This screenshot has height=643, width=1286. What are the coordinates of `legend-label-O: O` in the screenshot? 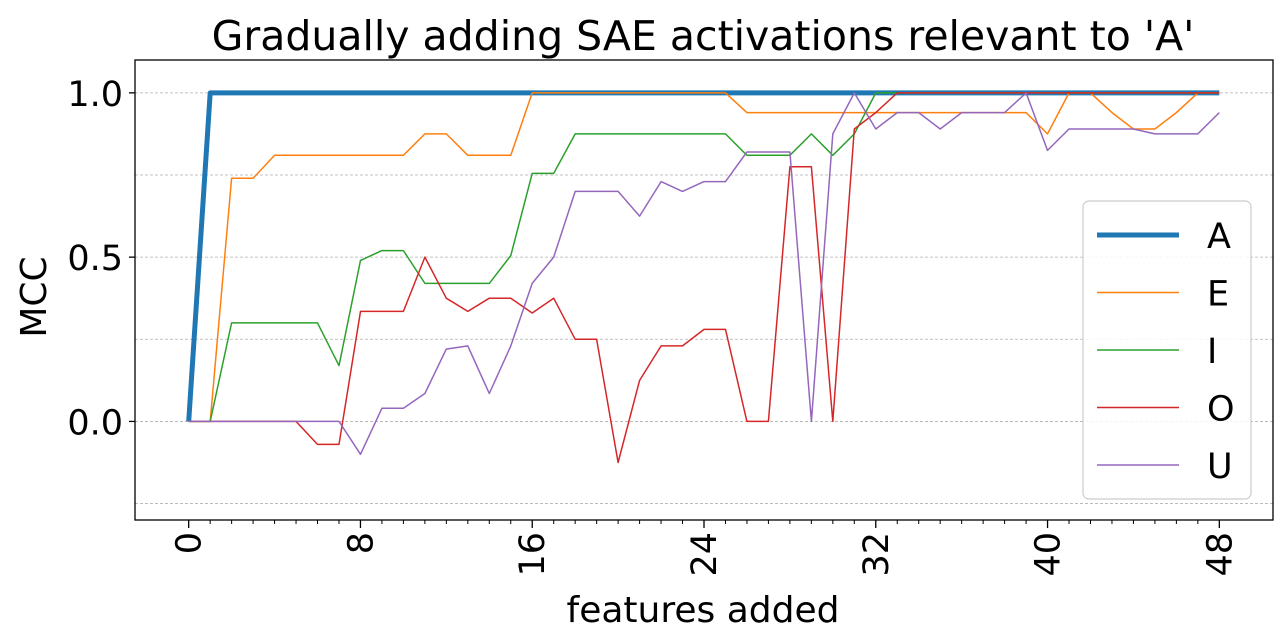 It's located at (1221, 410).